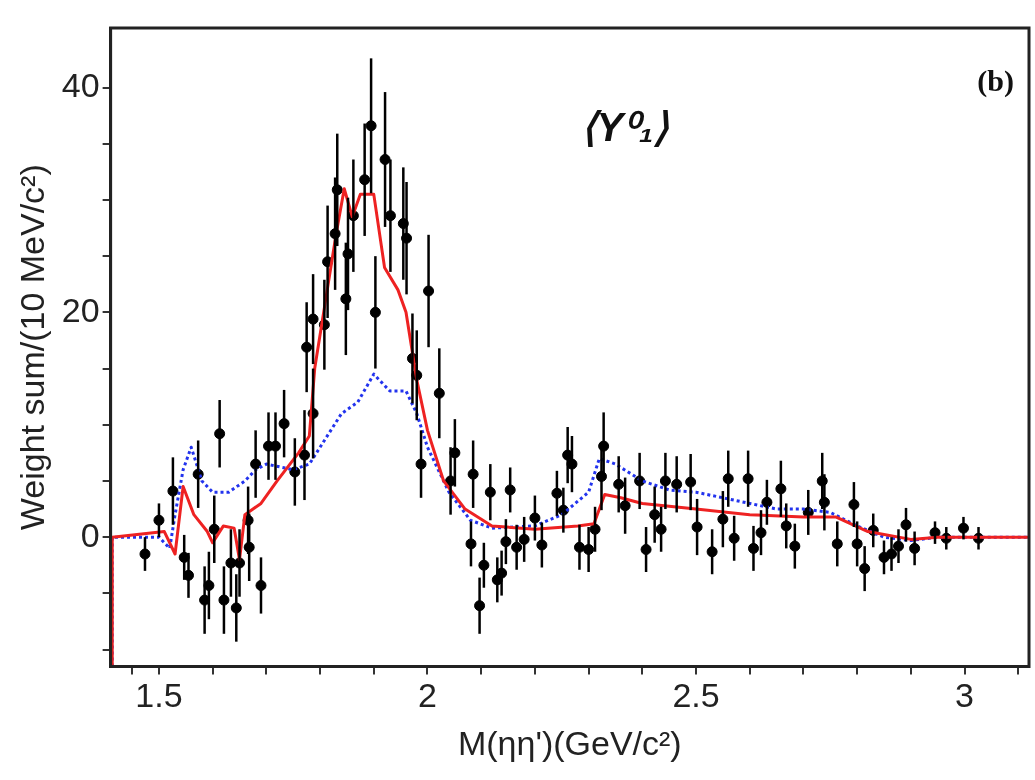  Describe the element at coordinates (625, 127) in the screenshot. I see `annotation: ⟨Y⁰₁⟩` at that location.